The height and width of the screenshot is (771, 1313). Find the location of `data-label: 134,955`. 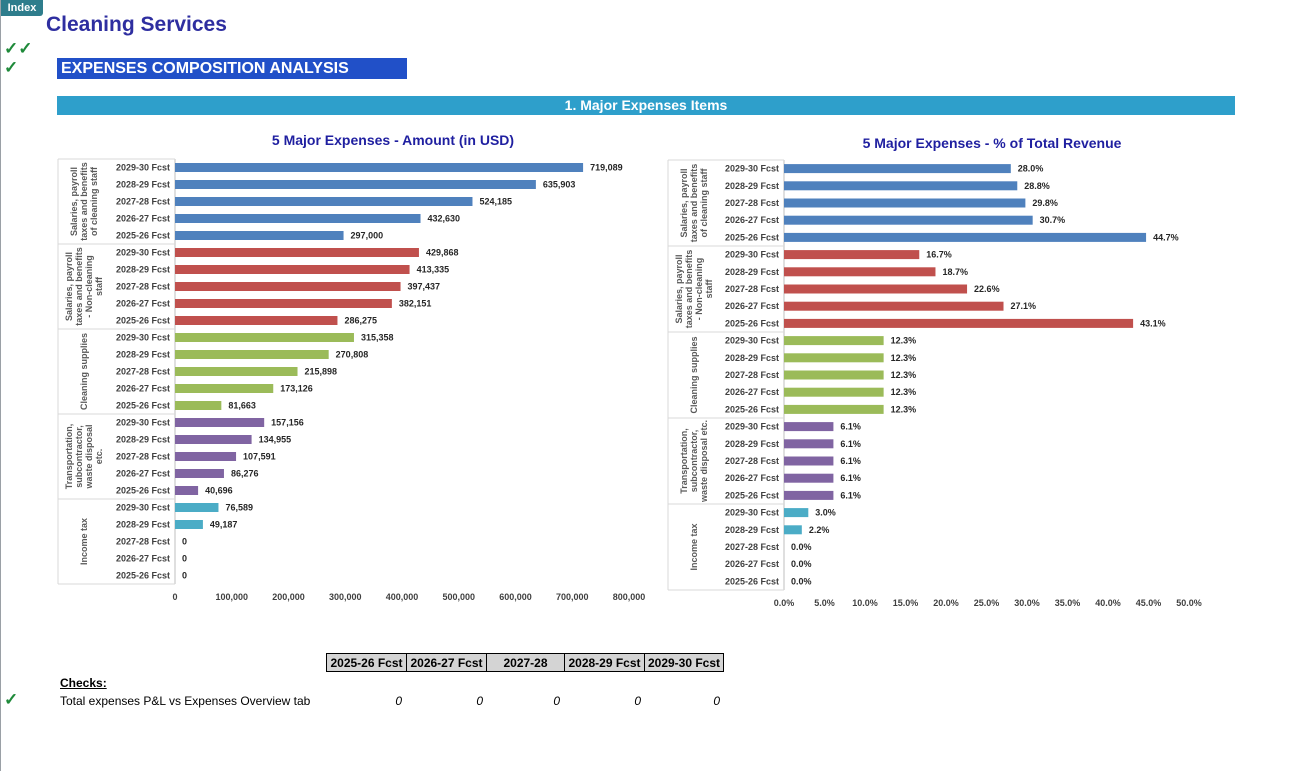

data-label: 134,955 is located at coordinates (275, 440).